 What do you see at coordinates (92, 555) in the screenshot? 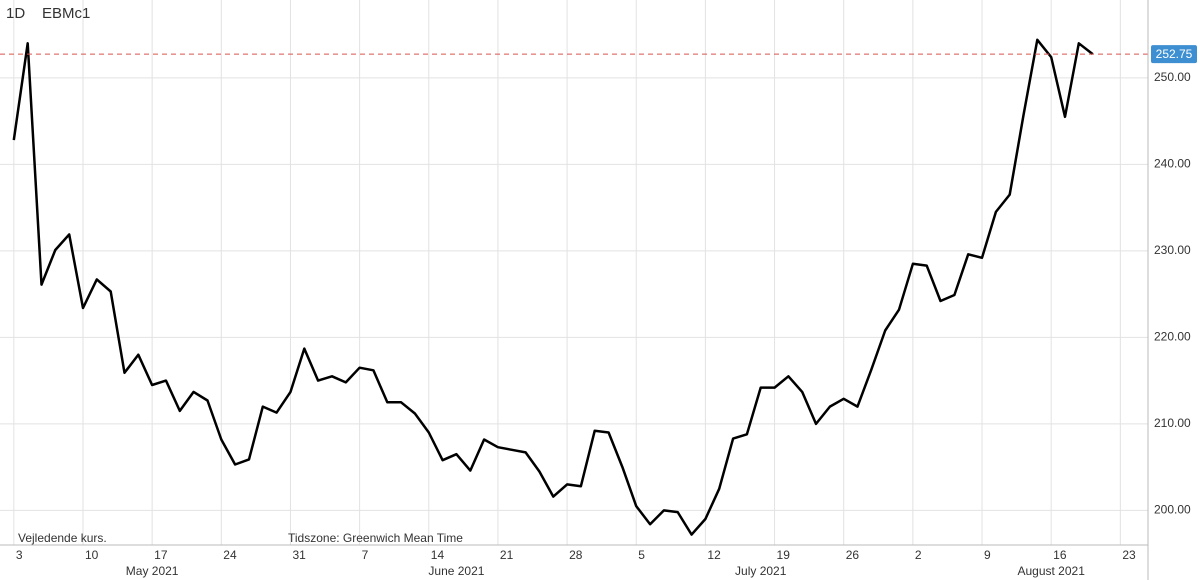
I see `x-tick-label: 10` at bounding box center [92, 555].